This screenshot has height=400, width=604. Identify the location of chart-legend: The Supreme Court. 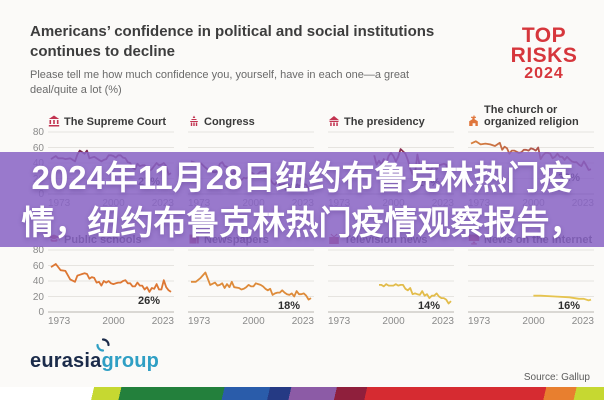
(111, 114).